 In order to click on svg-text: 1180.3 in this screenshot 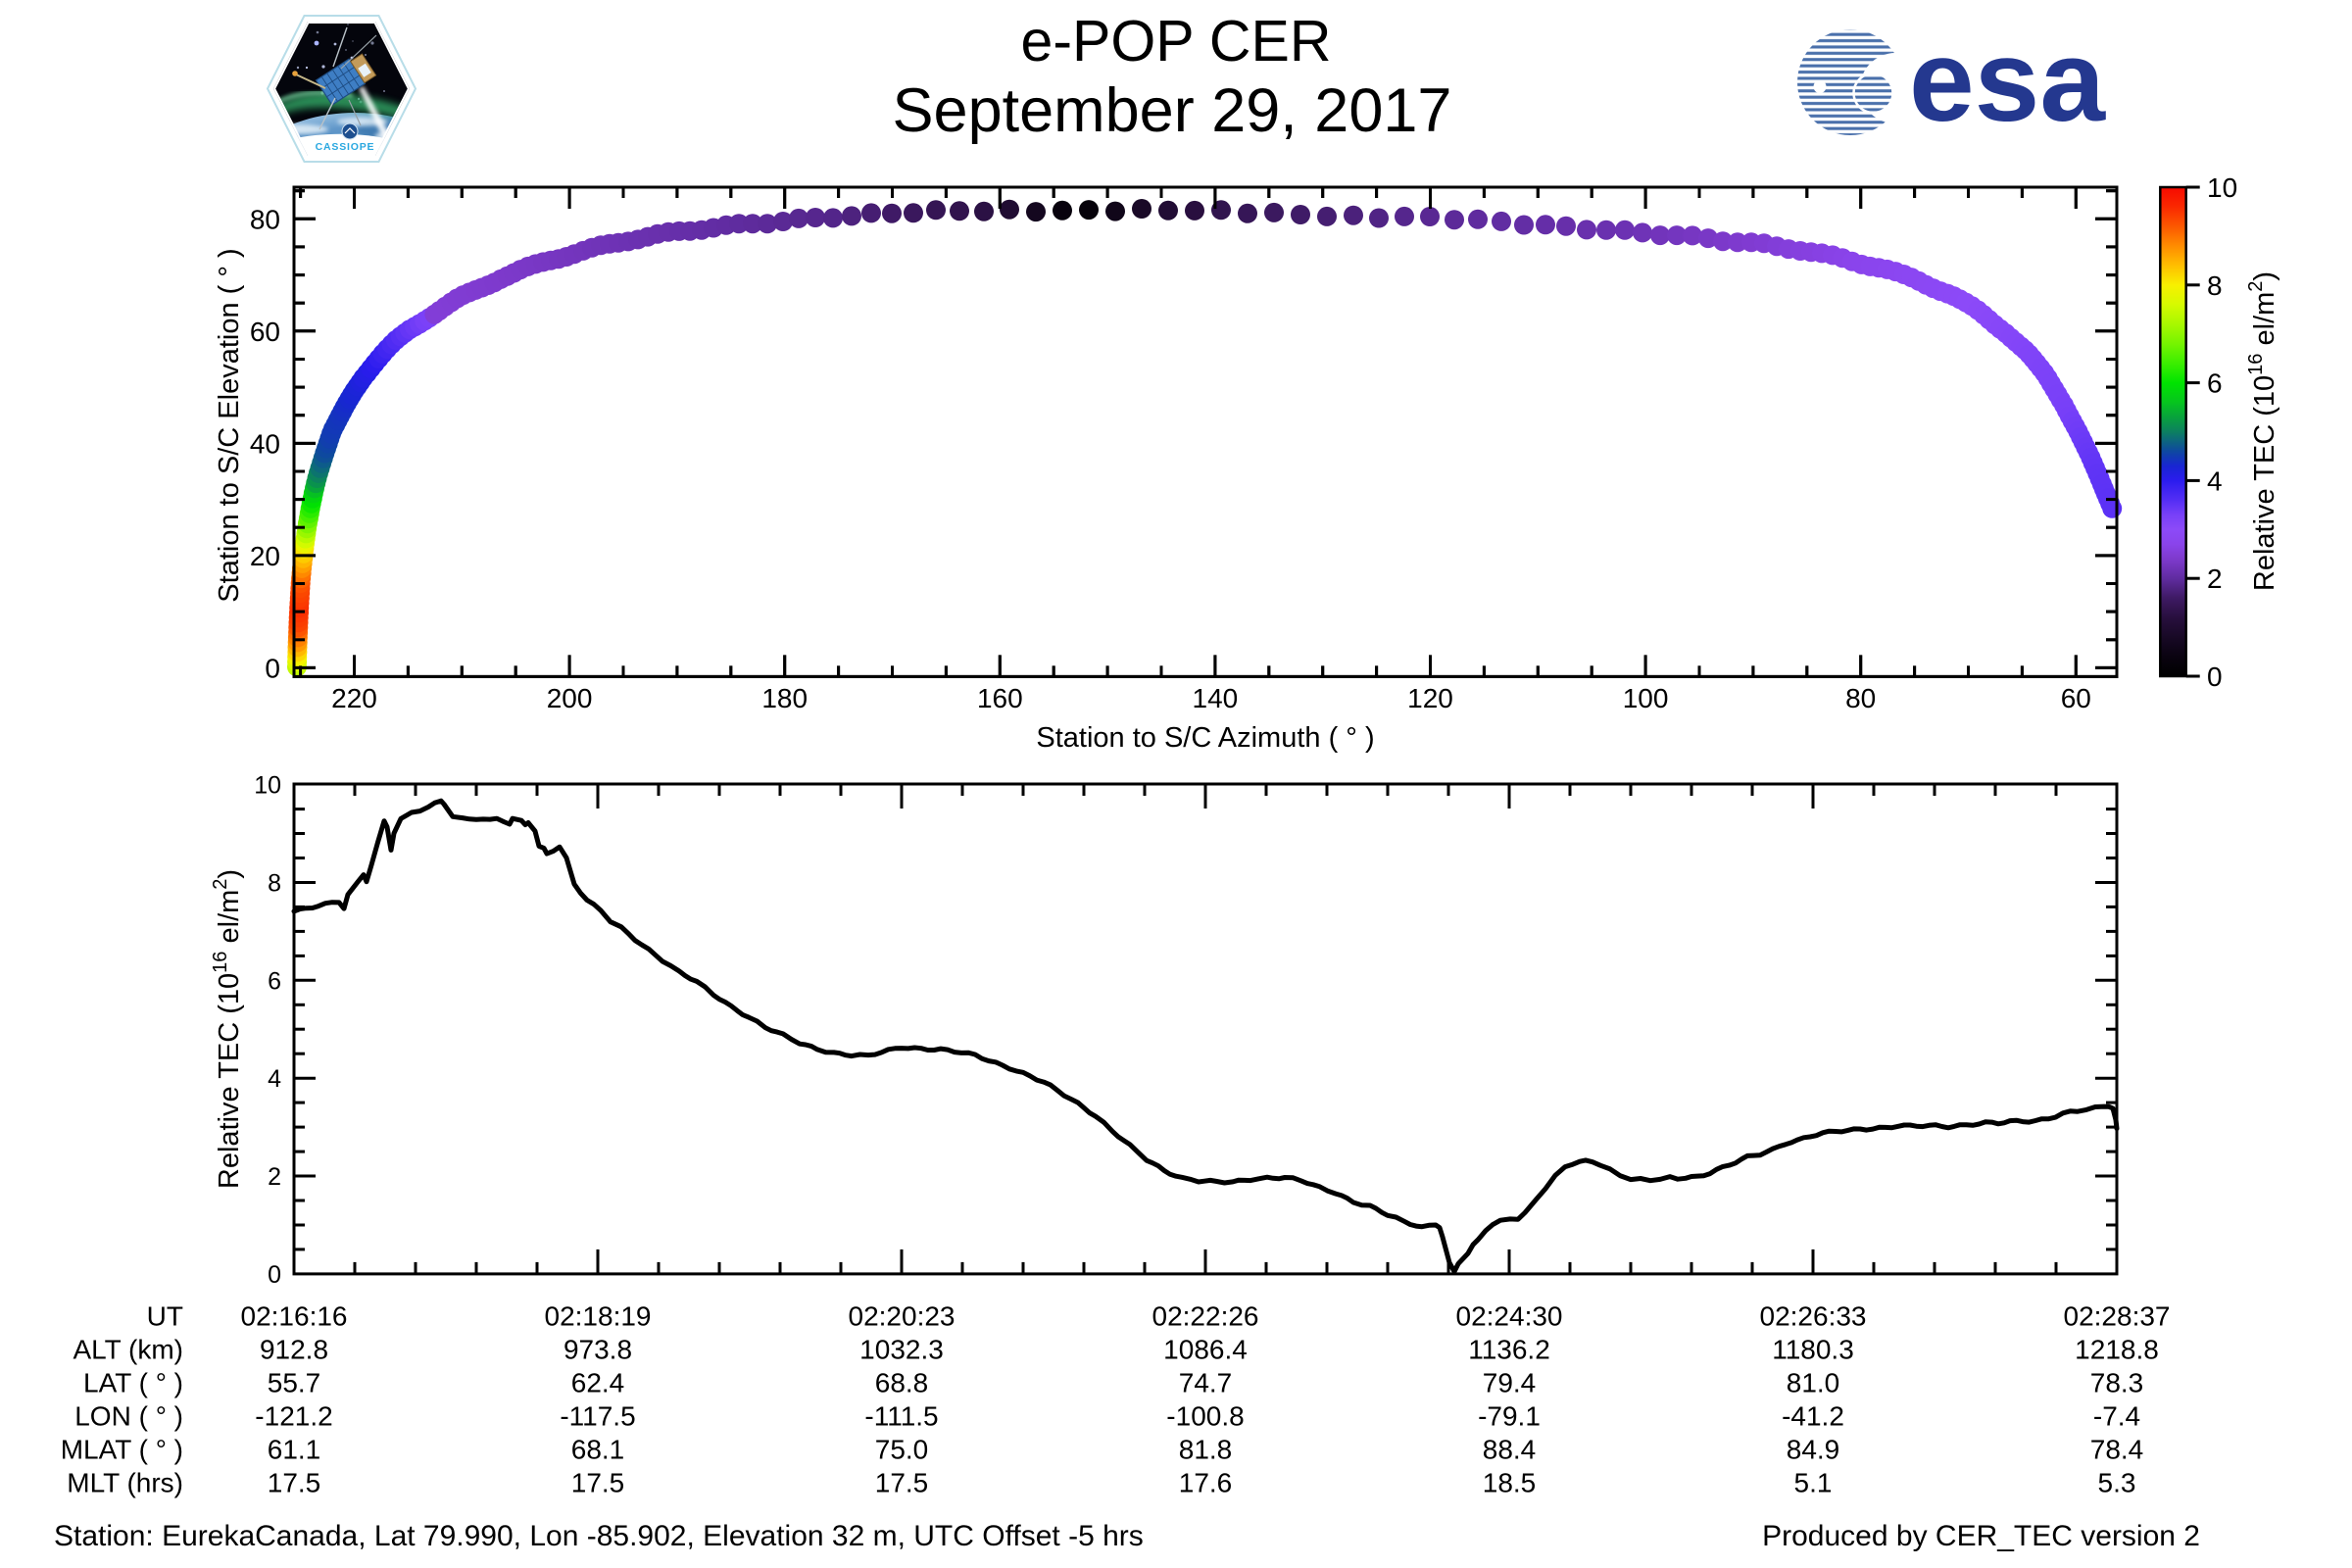, I will do `click(1813, 1350)`.